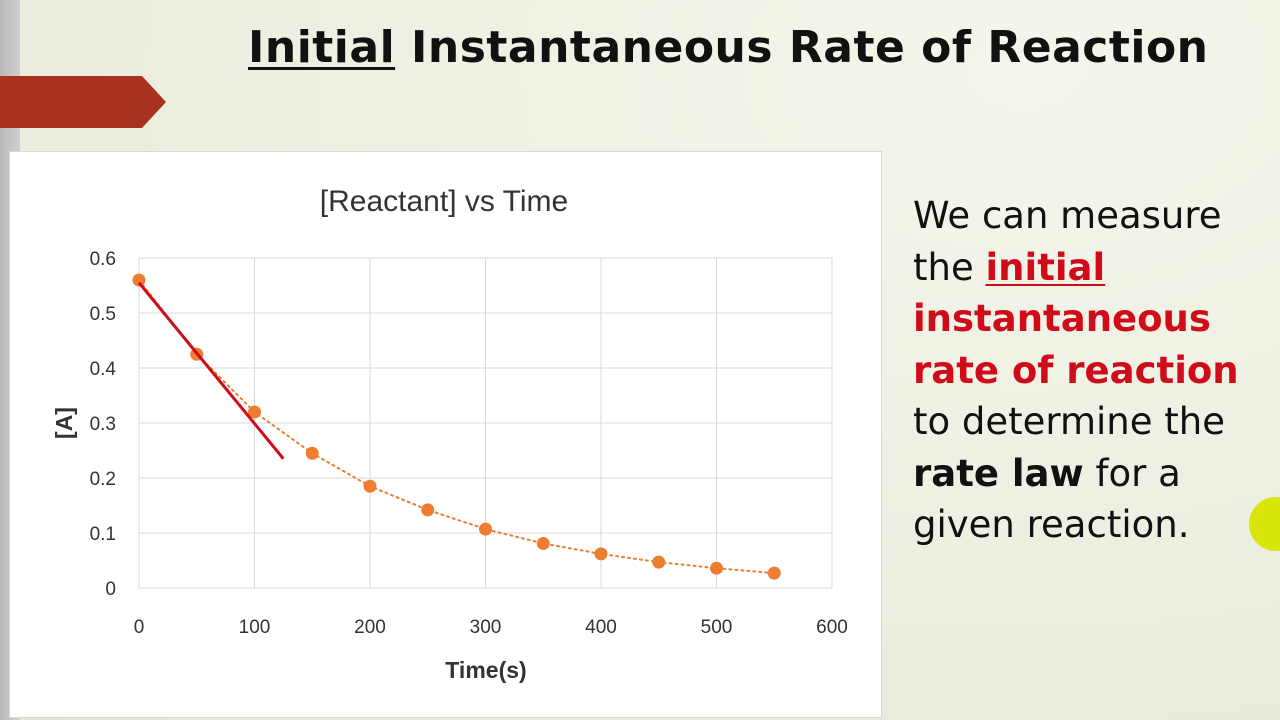 This screenshot has width=1280, height=720. Describe the element at coordinates (1051, 499) in the screenshot. I see `text-for-given-reaction: for a given reaction.` at that location.